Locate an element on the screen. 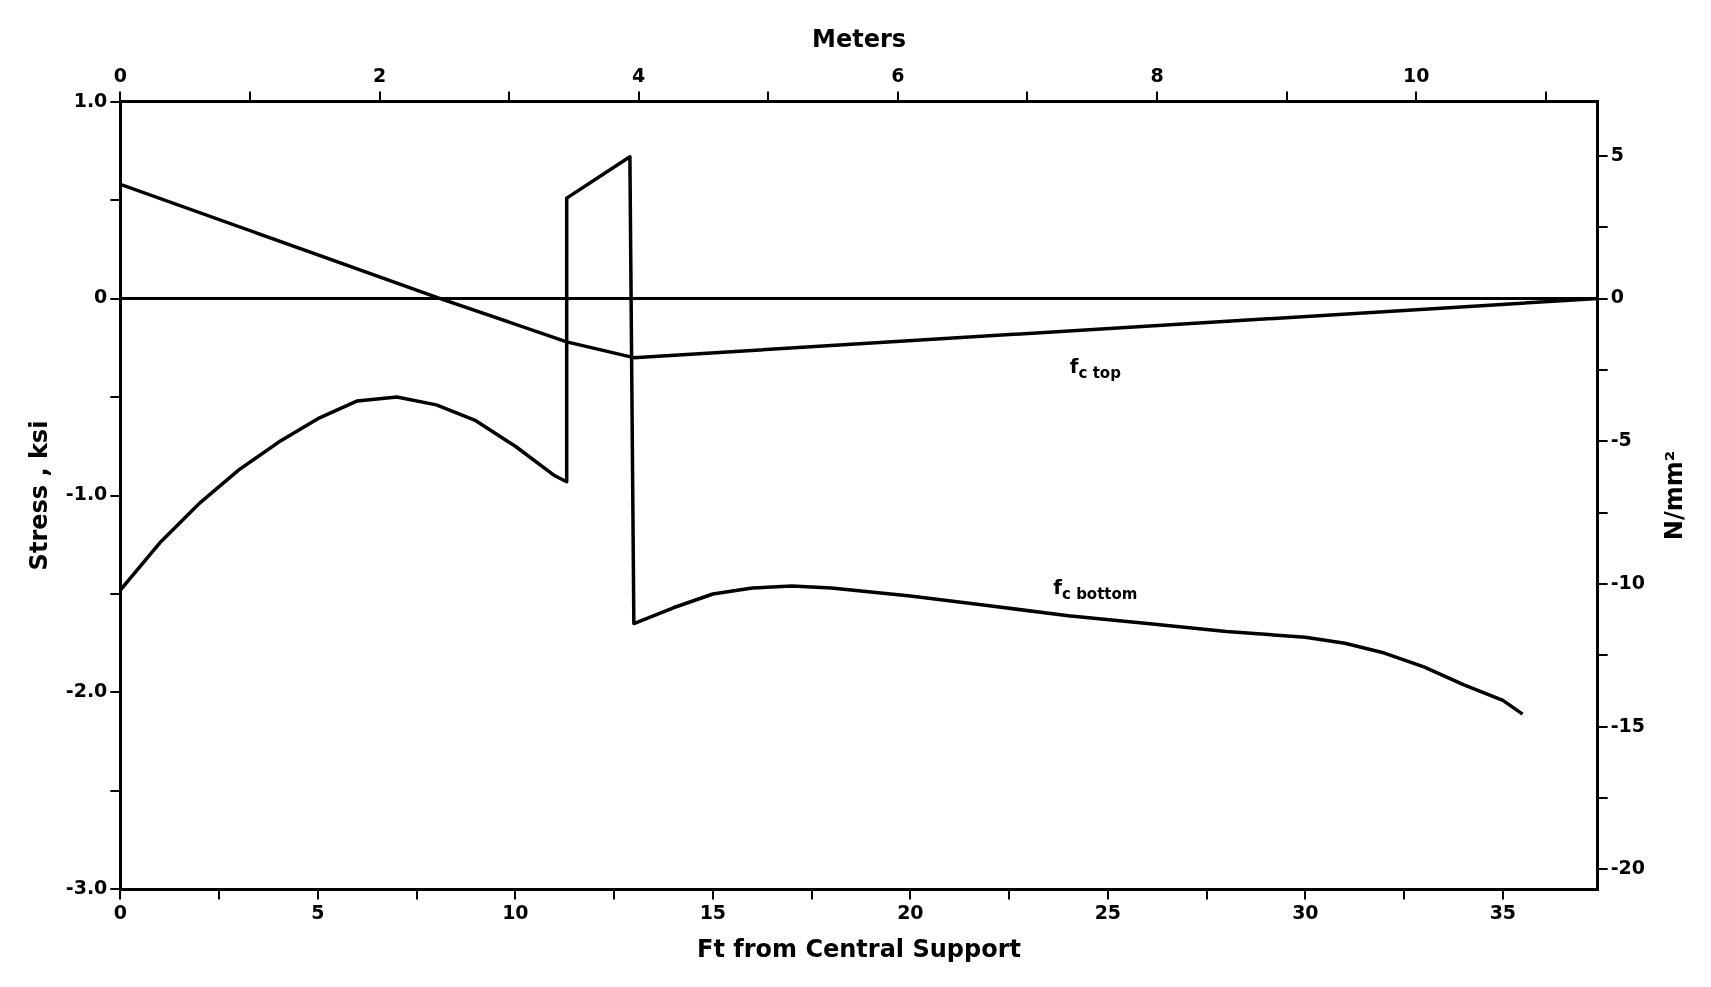 Image resolution: width=1711 pixels, height=987 pixels. x2-tick-label: 4 is located at coordinates (639, 75).